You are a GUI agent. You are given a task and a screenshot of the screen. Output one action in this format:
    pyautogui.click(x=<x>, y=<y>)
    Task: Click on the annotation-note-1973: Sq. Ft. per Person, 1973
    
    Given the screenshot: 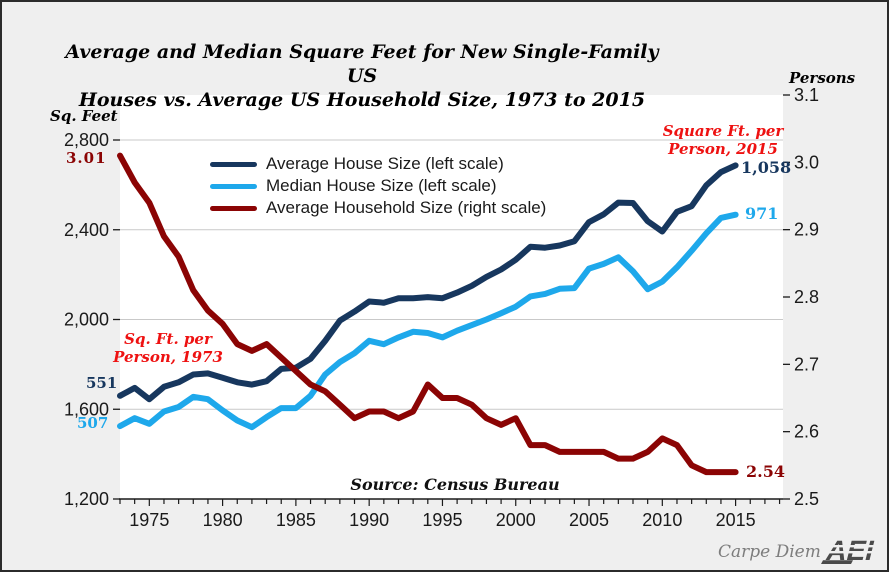 What is the action you would take?
    pyautogui.click(x=168, y=348)
    